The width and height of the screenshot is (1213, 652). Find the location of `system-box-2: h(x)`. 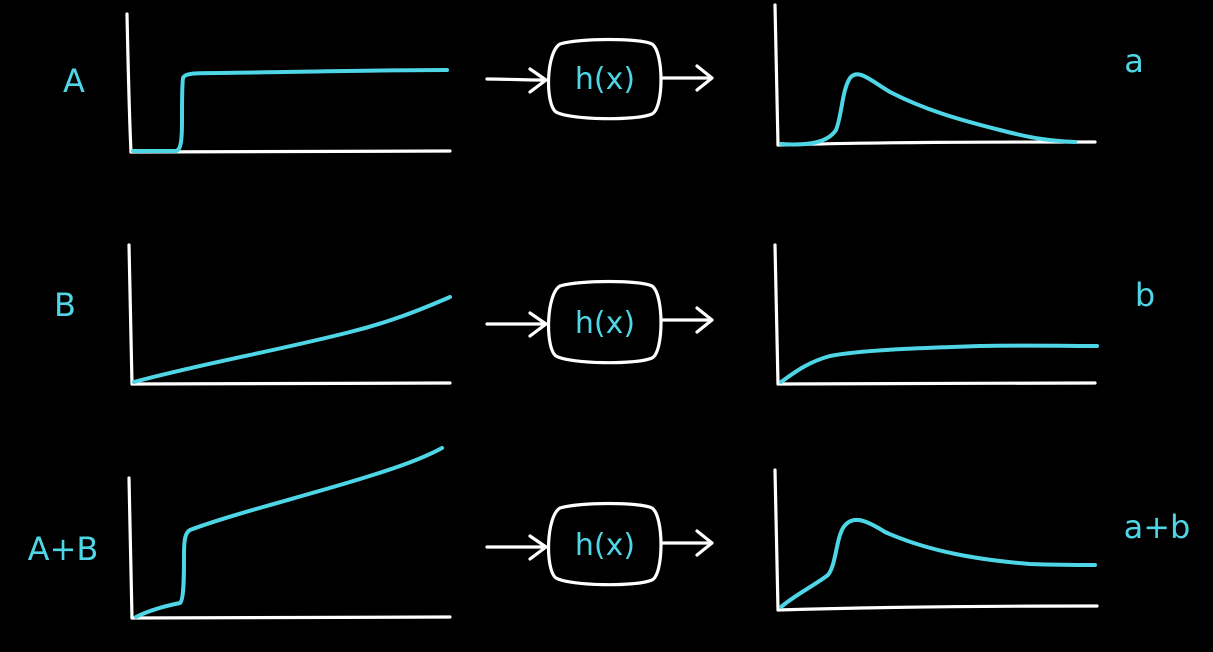

system-box-2: h(x) is located at coordinates (605, 322).